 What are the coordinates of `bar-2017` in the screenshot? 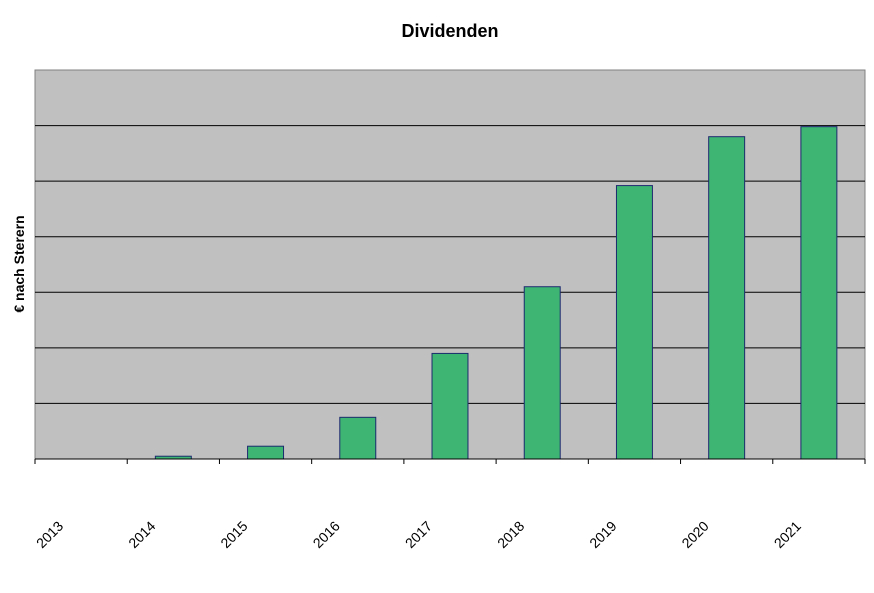 It's located at (450, 406).